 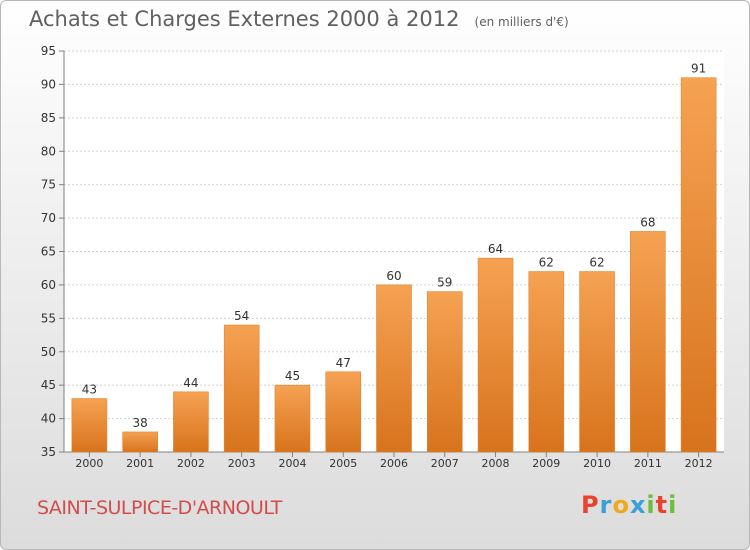 I want to click on x-tick-label: 2011, so click(x=648, y=463).